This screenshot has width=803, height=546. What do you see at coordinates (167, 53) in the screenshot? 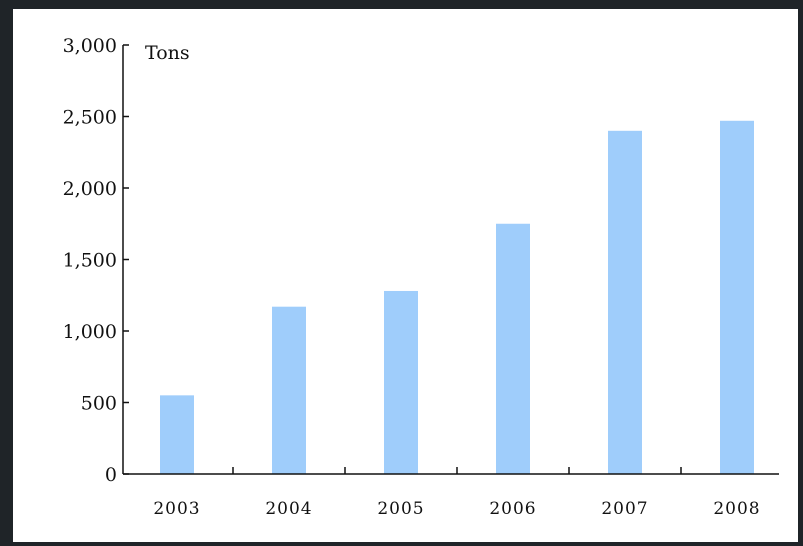
I see `y-axis-unit-label: Tons` at bounding box center [167, 53].